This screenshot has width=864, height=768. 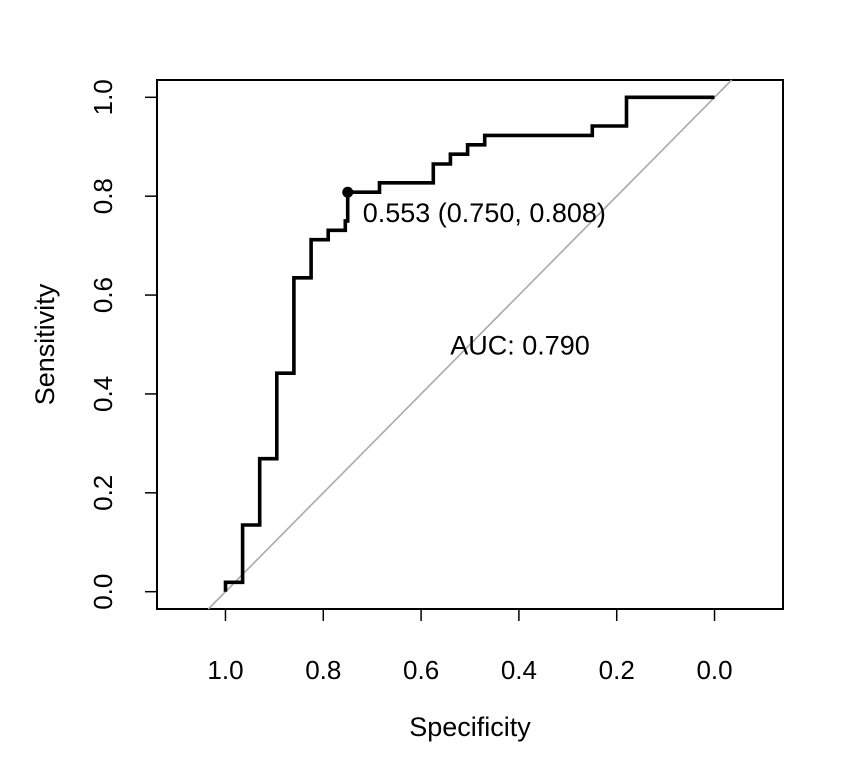 What do you see at coordinates (123, 344) in the screenshot?
I see `y-axis: 0.0 0.2 0.4 0.6 0.8 1.0` at bounding box center [123, 344].